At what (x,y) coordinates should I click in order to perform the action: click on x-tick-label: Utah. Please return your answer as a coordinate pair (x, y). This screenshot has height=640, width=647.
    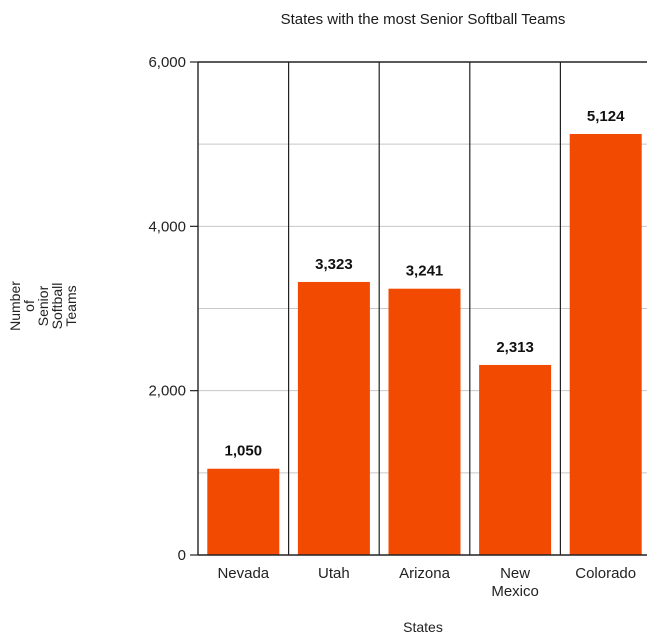
    Looking at the image, I should click on (334, 573).